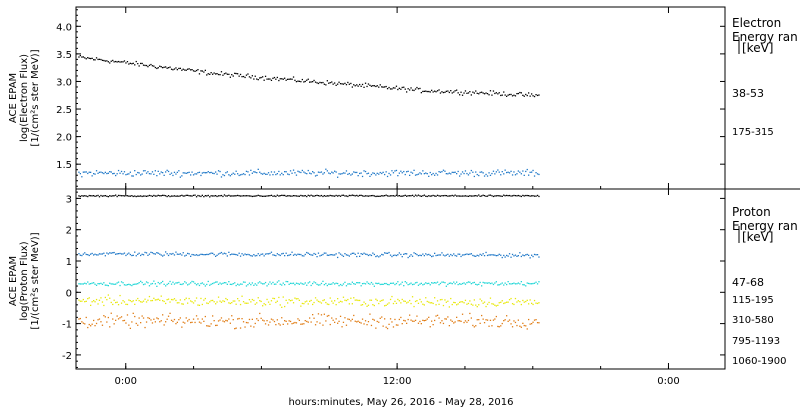 Image resolution: width=800 pixels, height=410 pixels. What do you see at coordinates (64, 138) in the screenshot?
I see `y-tick-label: 2.0` at bounding box center [64, 138].